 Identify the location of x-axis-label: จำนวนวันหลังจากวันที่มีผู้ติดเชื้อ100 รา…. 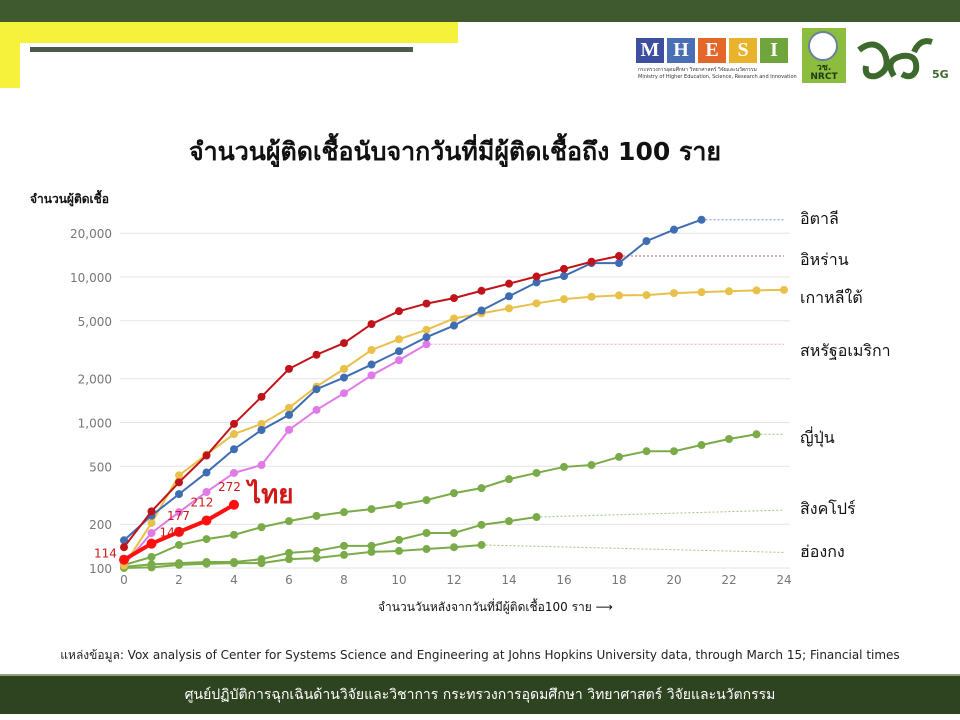
(495, 607).